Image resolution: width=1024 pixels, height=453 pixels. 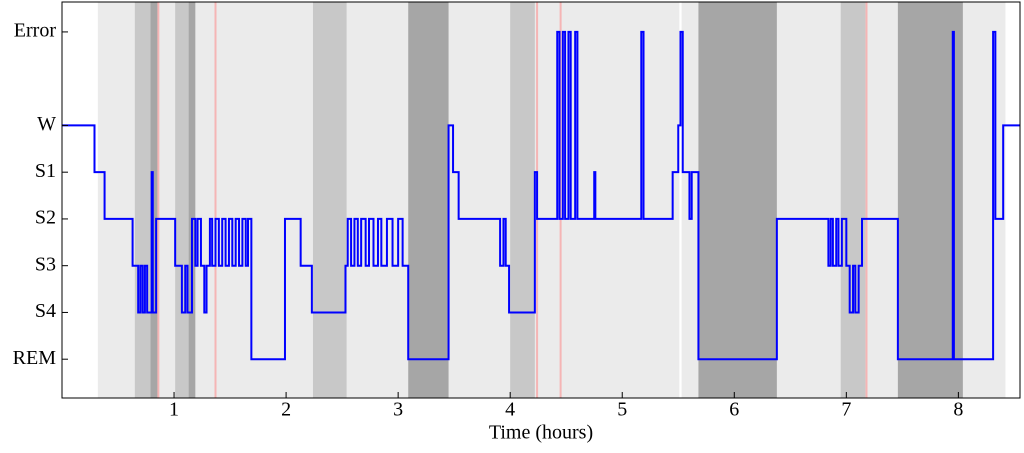 What do you see at coordinates (46, 124) in the screenshot?
I see `y-tick-label: W` at bounding box center [46, 124].